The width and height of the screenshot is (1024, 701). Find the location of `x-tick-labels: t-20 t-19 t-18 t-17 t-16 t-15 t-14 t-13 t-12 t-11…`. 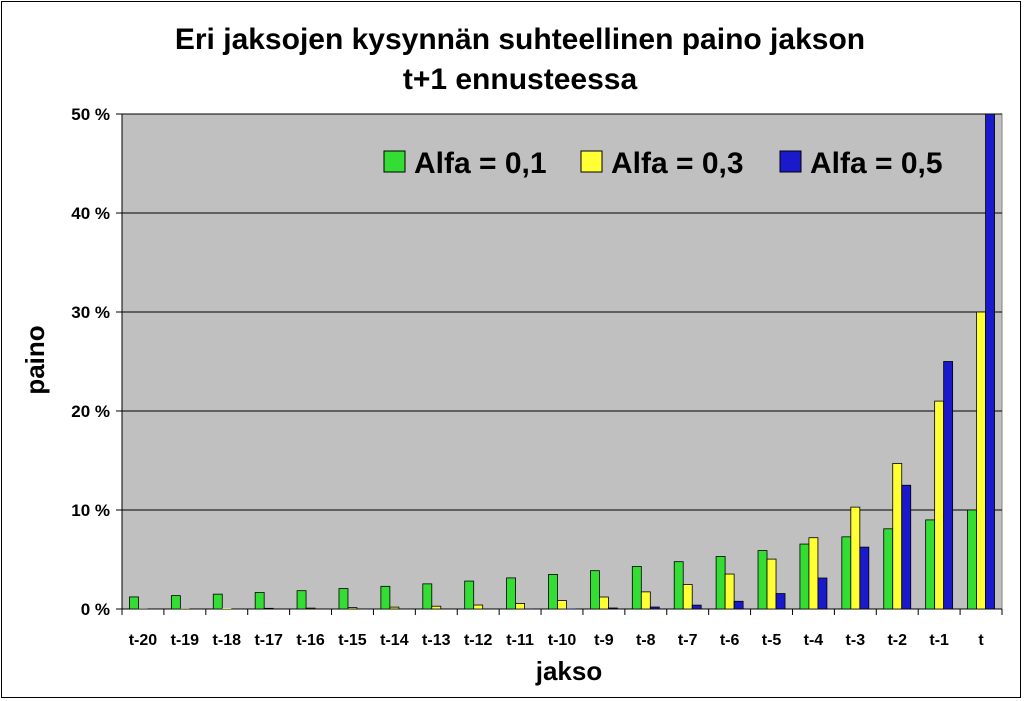

x-tick-labels: t-20 t-19 t-18 t-17 t-16 t-15 t-14 t-13 t-12 t-11… is located at coordinates (557, 640).